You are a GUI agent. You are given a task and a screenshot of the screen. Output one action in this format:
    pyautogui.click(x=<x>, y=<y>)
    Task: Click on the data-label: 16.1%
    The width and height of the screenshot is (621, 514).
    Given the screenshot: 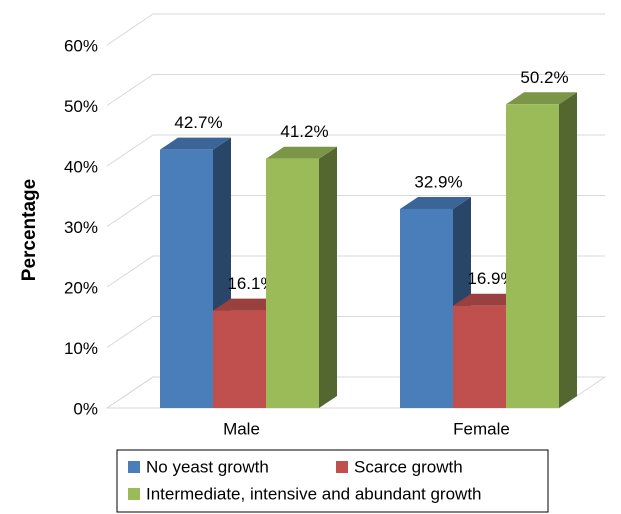 What is the action you would take?
    pyautogui.click(x=251, y=283)
    